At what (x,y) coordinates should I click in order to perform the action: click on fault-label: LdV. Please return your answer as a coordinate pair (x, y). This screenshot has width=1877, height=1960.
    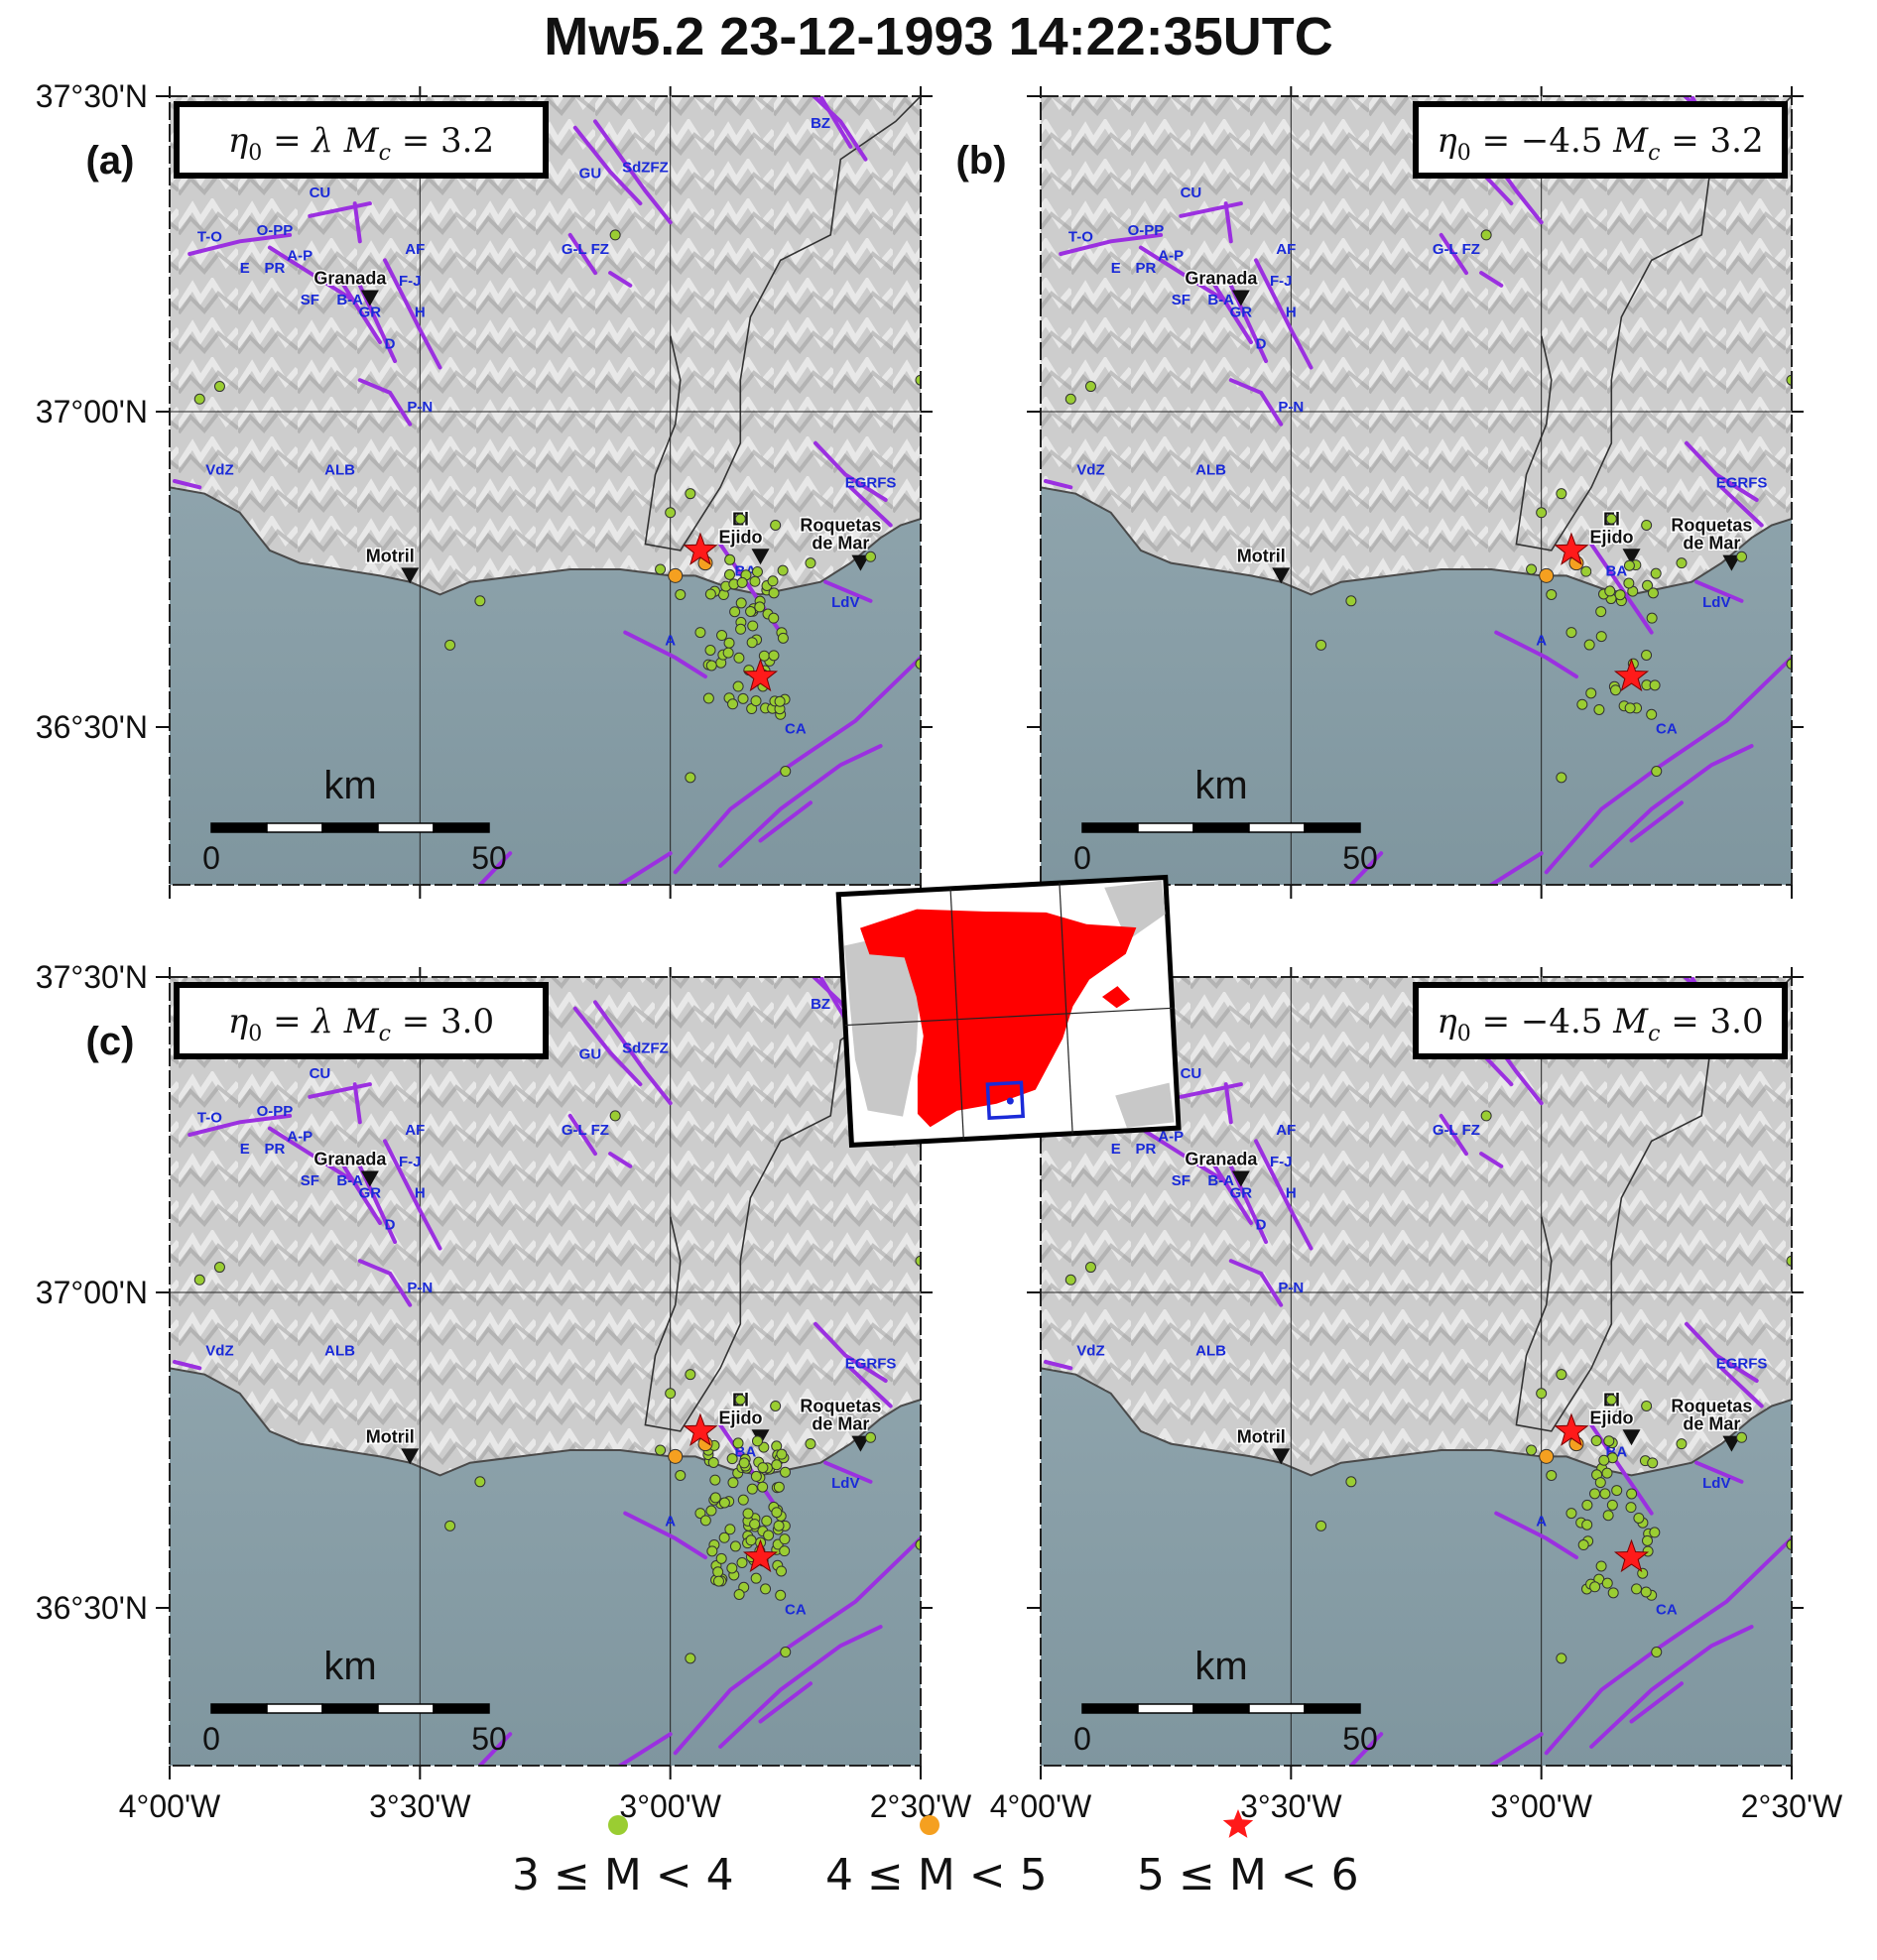
    Looking at the image, I should click on (1716, 1484).